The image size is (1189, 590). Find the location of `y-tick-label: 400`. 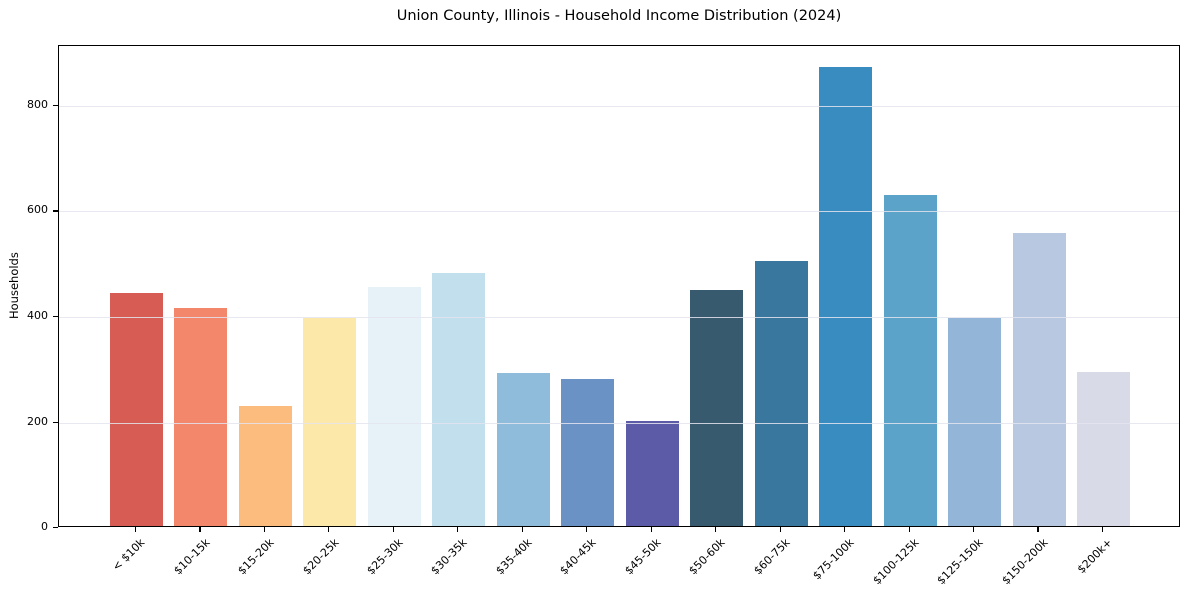

y-tick-label: 400 is located at coordinates (37, 315).